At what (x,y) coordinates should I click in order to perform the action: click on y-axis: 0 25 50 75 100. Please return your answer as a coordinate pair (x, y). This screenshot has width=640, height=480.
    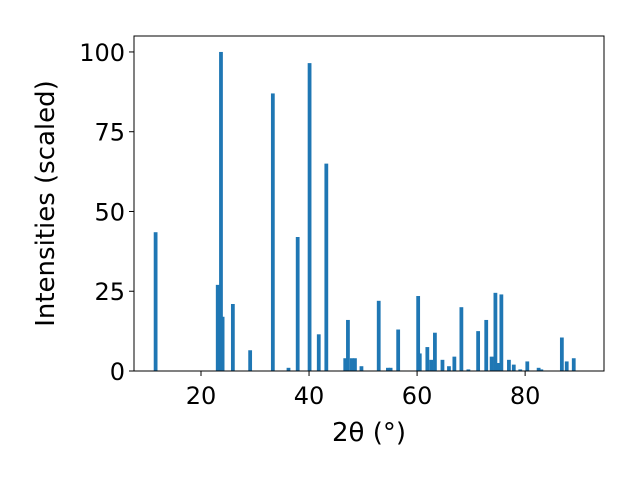
    Looking at the image, I should click on (106, 212).